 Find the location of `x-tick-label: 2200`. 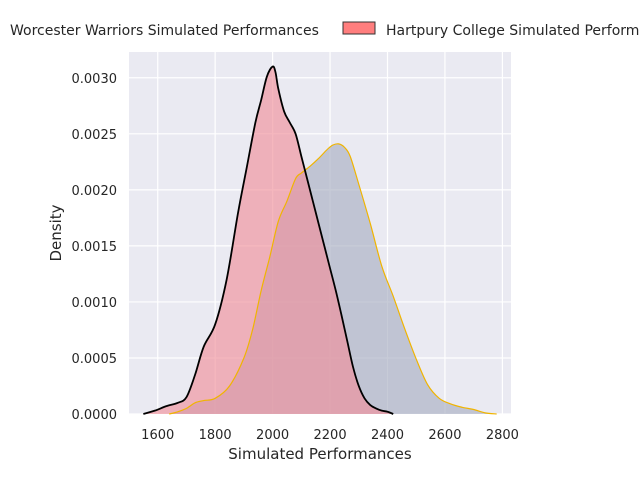

x-tick-label: 2200 is located at coordinates (330, 435).